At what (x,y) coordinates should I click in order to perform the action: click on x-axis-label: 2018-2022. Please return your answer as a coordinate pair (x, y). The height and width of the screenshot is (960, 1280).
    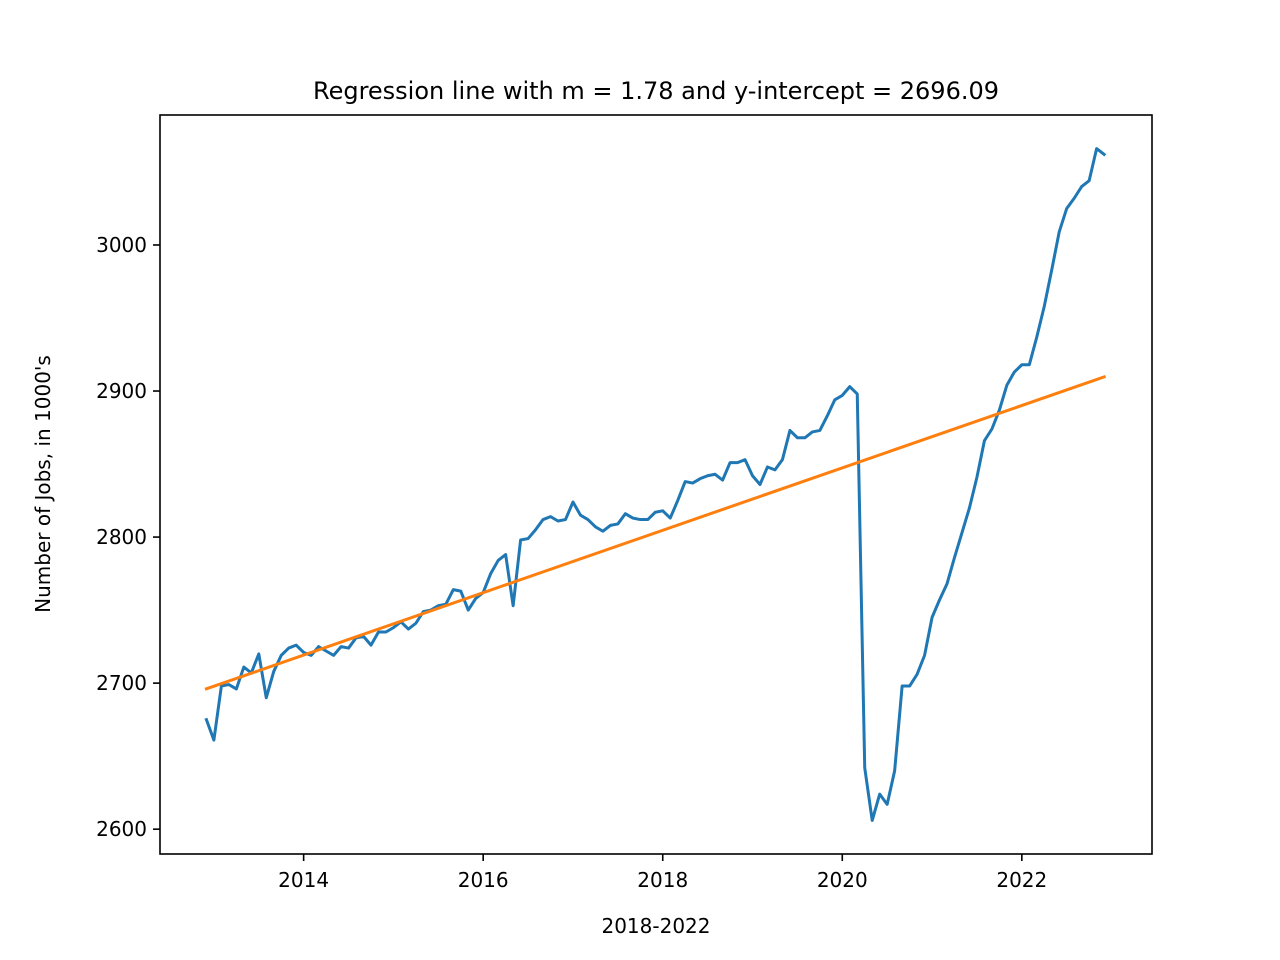
    Looking at the image, I should click on (655, 926).